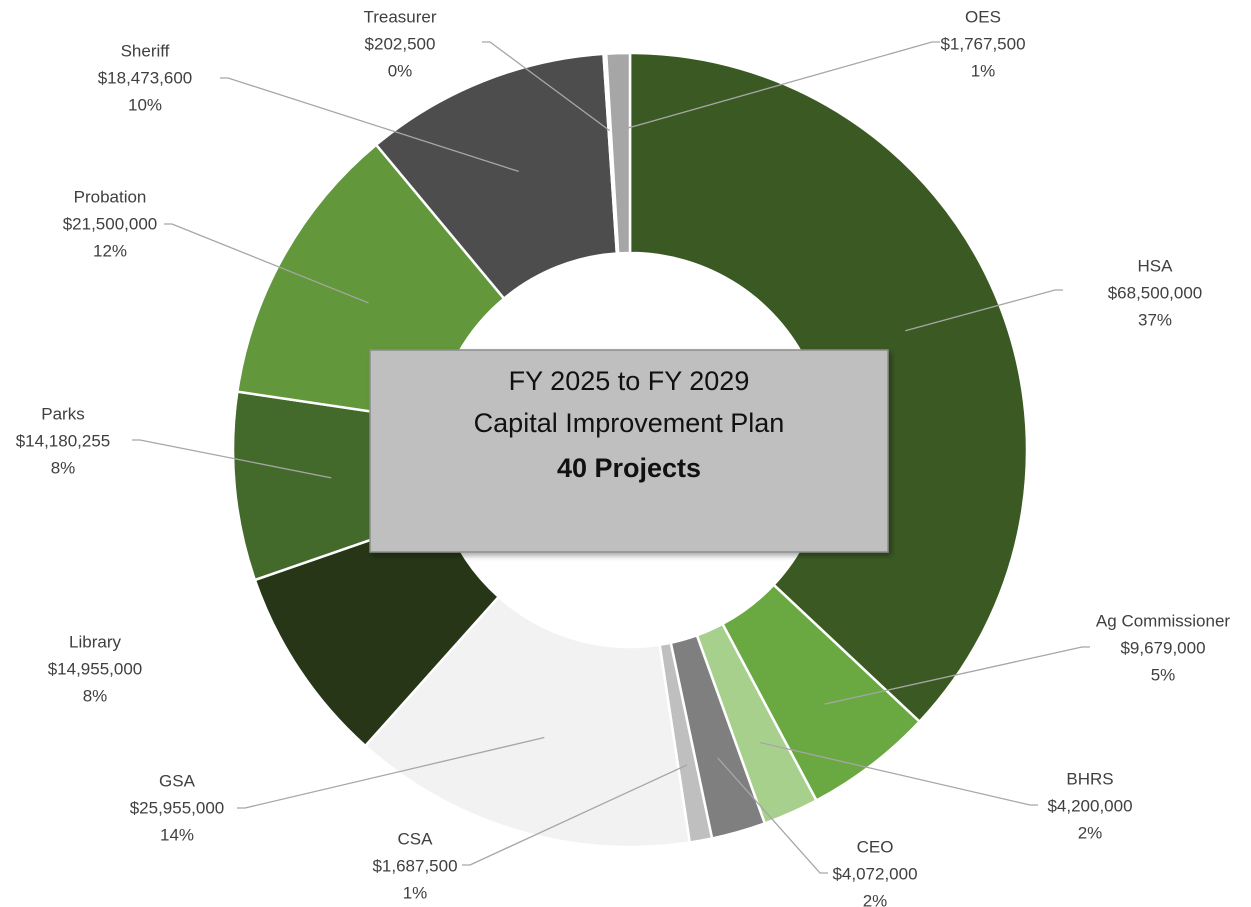 This screenshot has width=1251, height=907. Describe the element at coordinates (874, 873) in the screenshot. I see `value-label: $4,072,000` at that location.